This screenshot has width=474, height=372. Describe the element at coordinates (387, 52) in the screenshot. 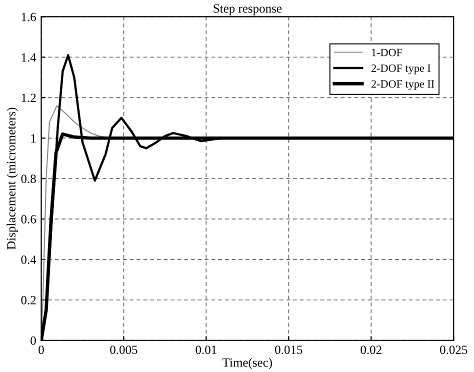

I see `legend-label: 1-DOF` at that location.